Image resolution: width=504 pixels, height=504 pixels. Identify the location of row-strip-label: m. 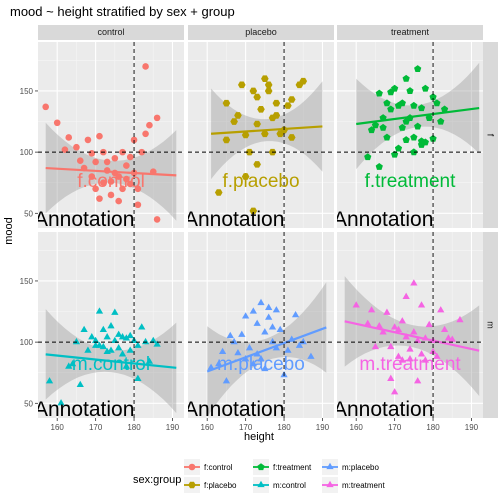
(491, 325).